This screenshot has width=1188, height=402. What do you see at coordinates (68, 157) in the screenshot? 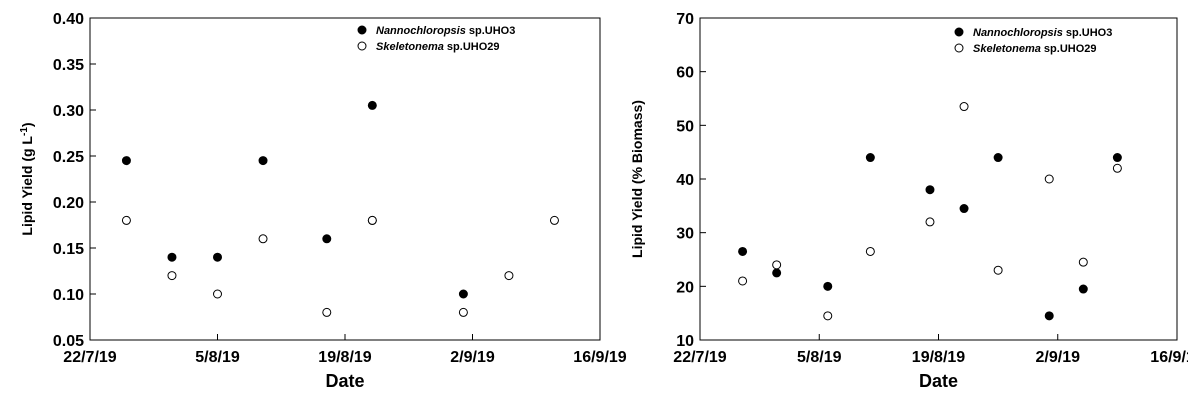
I see `y-tick-label: 0.25` at bounding box center [68, 157].